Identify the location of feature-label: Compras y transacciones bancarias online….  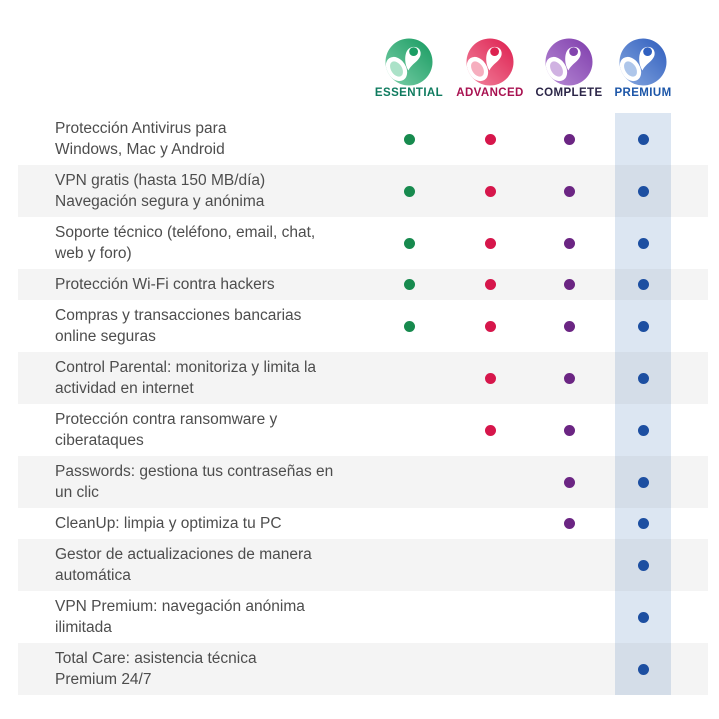
(178, 326).